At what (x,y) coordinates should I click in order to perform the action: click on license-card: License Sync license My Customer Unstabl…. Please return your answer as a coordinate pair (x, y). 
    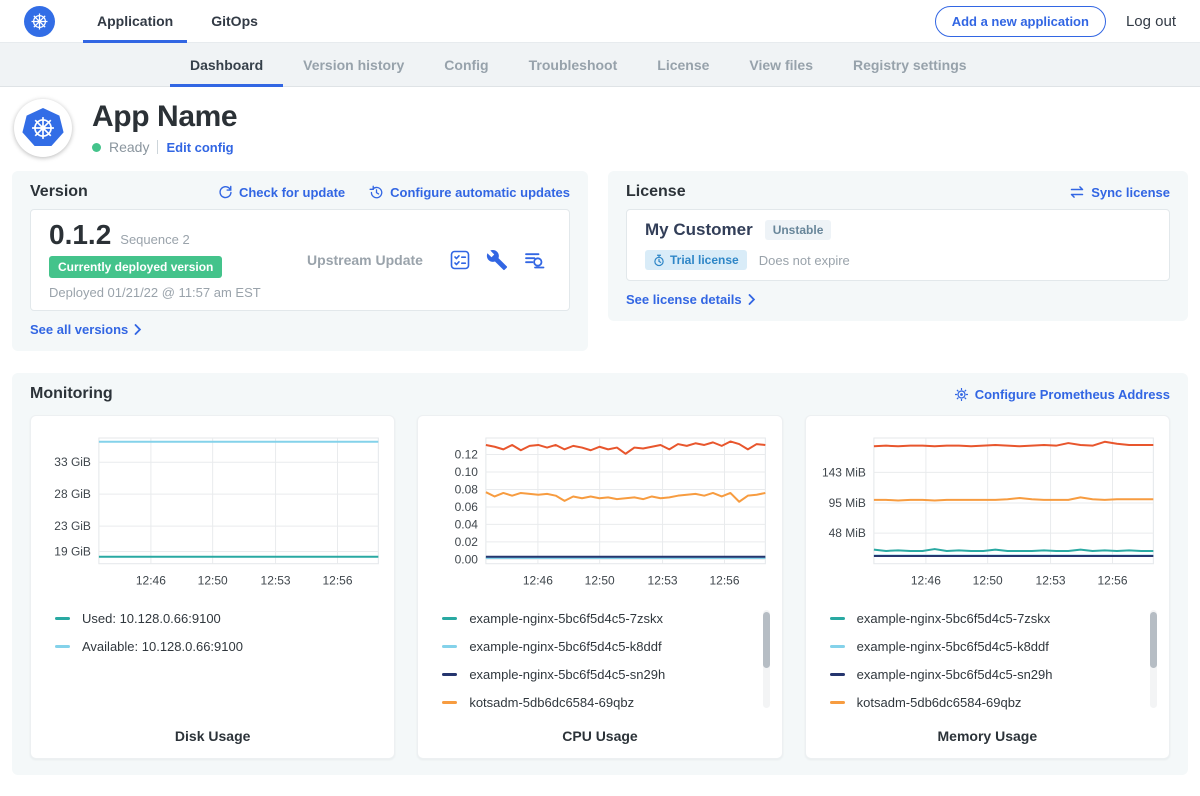
    Looking at the image, I should click on (898, 246).